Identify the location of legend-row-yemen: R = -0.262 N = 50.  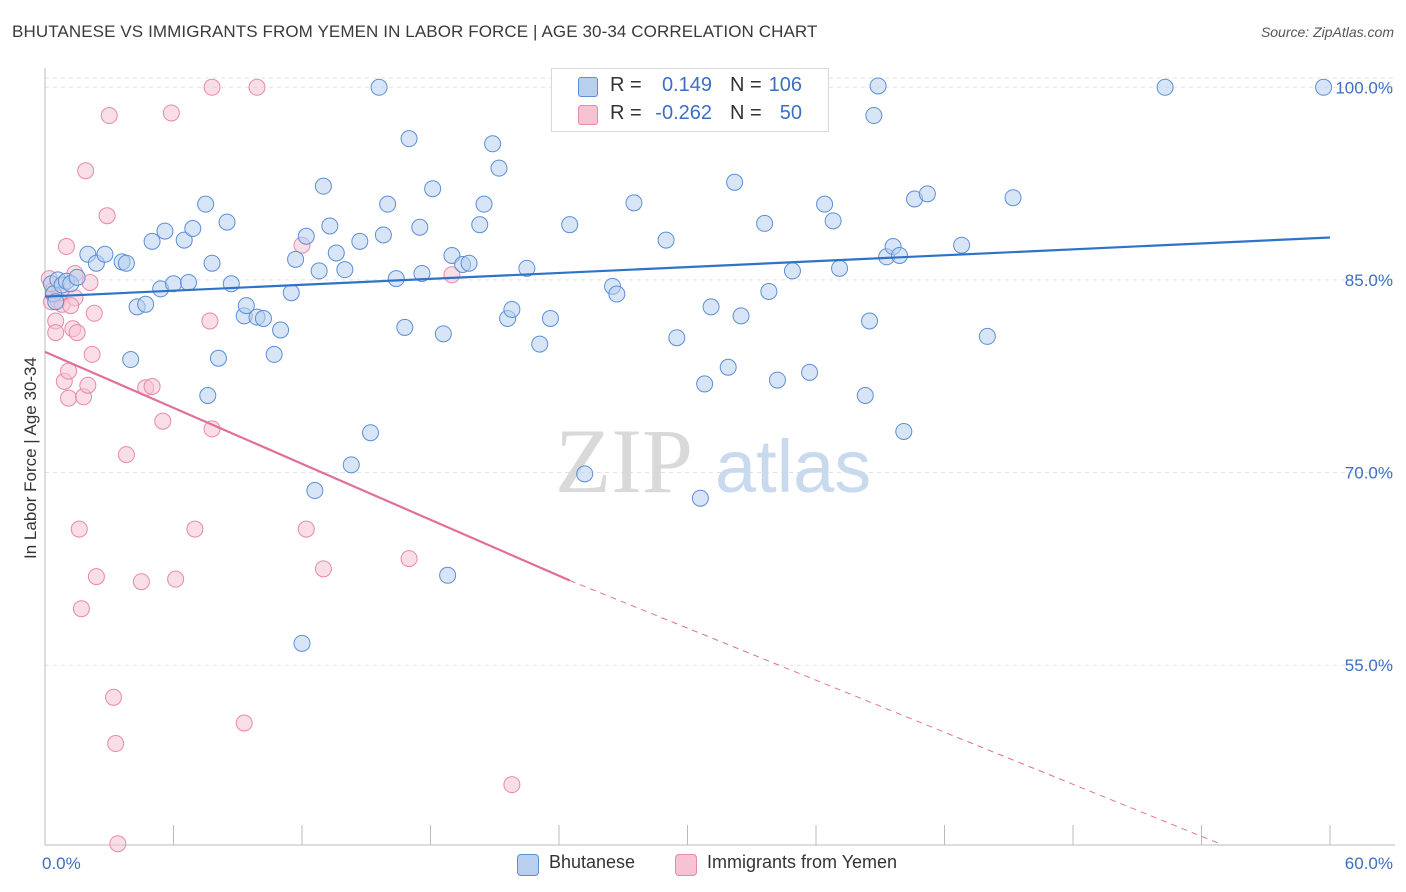
(690, 114).